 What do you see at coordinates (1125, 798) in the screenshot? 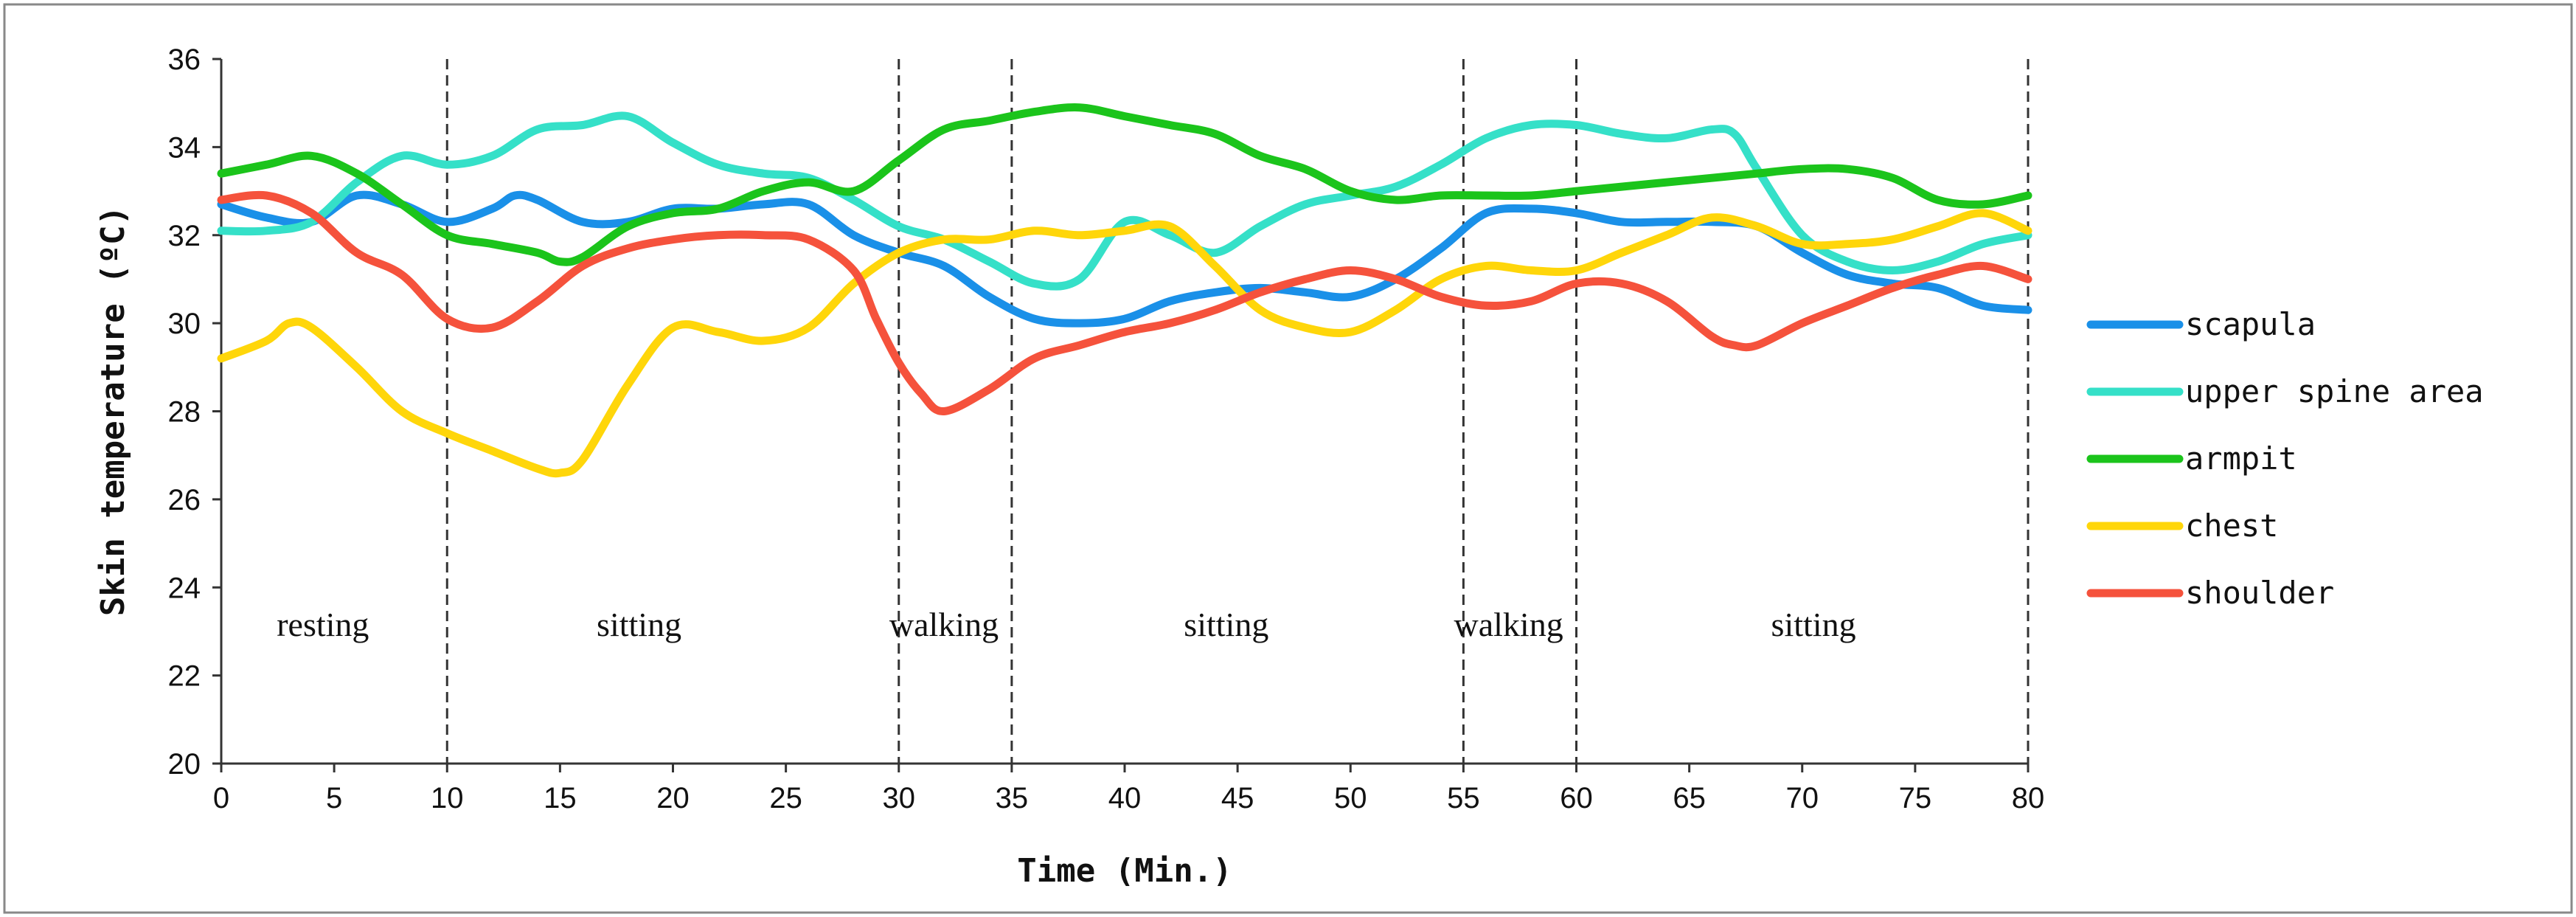
I see `x-tick-label: 40` at bounding box center [1125, 798].